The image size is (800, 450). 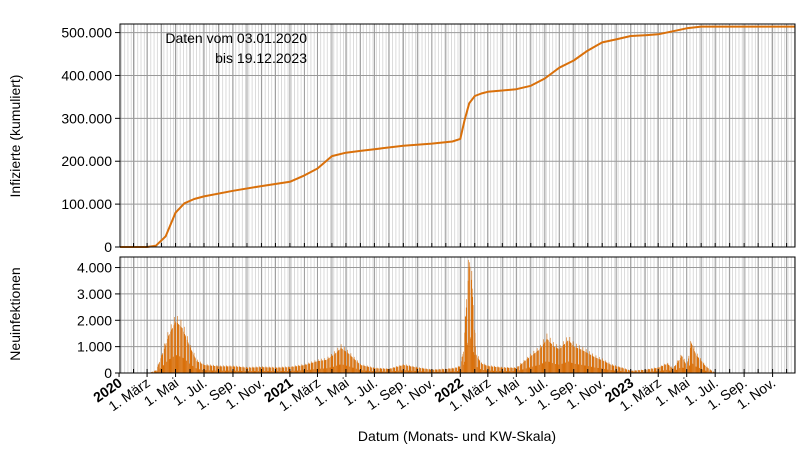 I want to click on date-range-annotation: Daten vom 03.01.2020 bis 19.12.2023, so click(x=236, y=48).